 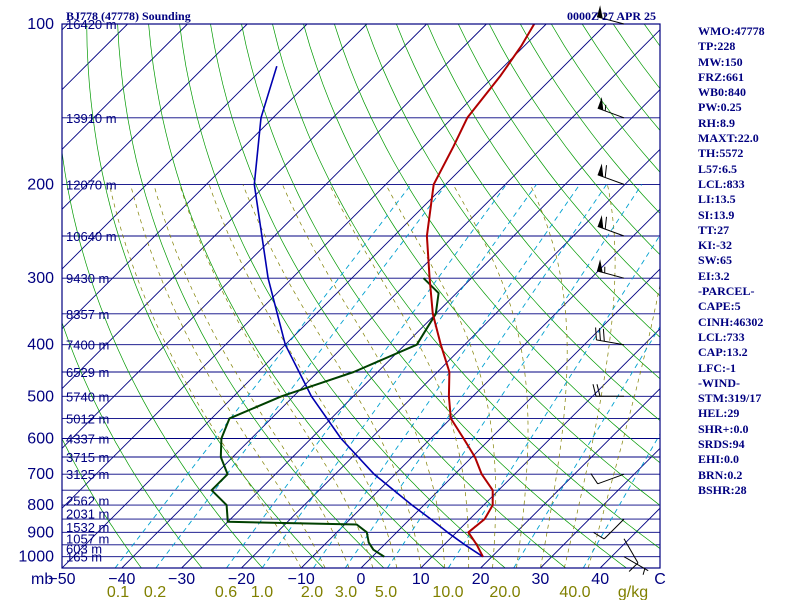 What do you see at coordinates (731, 31) in the screenshot?
I see `index-line: WMO:47778` at bounding box center [731, 31].